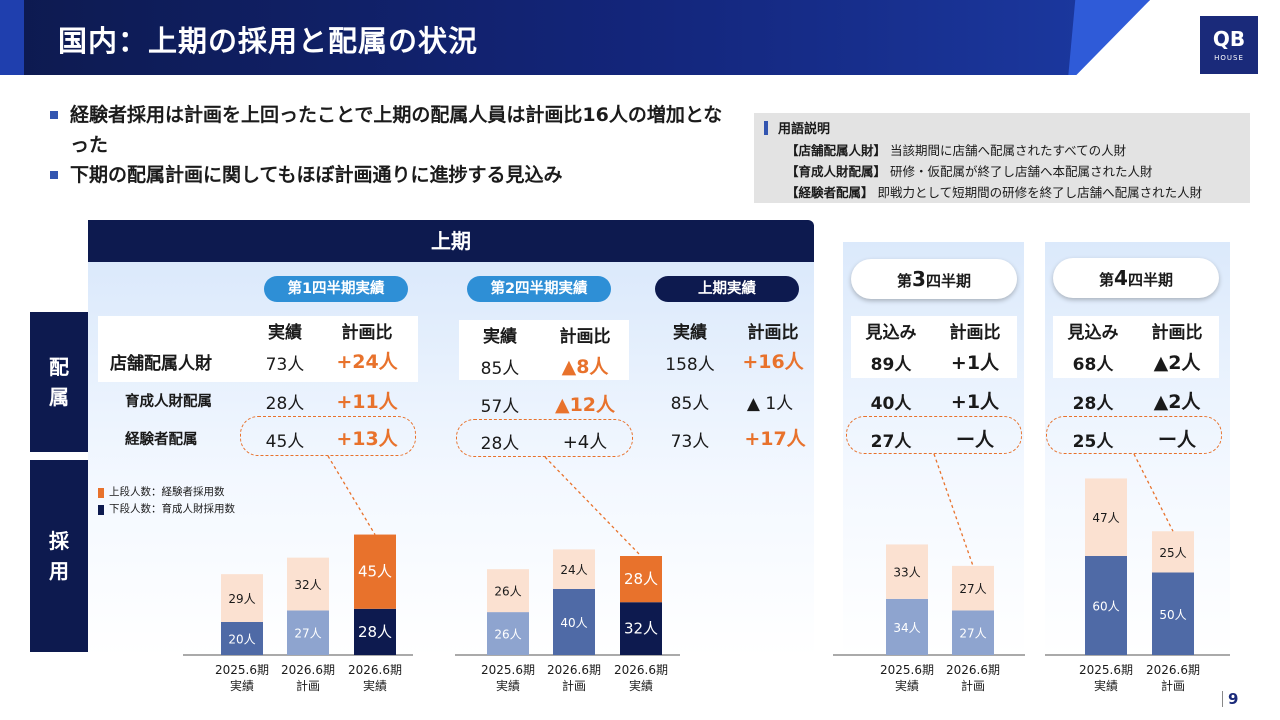  I want to click on logo-text: QB, so click(1229, 39).